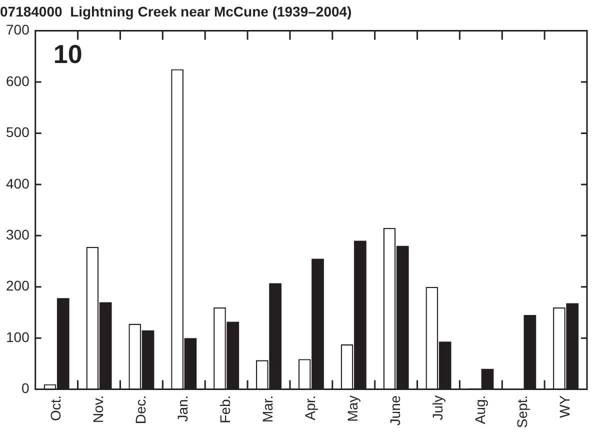 The width and height of the screenshot is (597, 434). I want to click on x-tick-label: Apr., so click(310, 407).